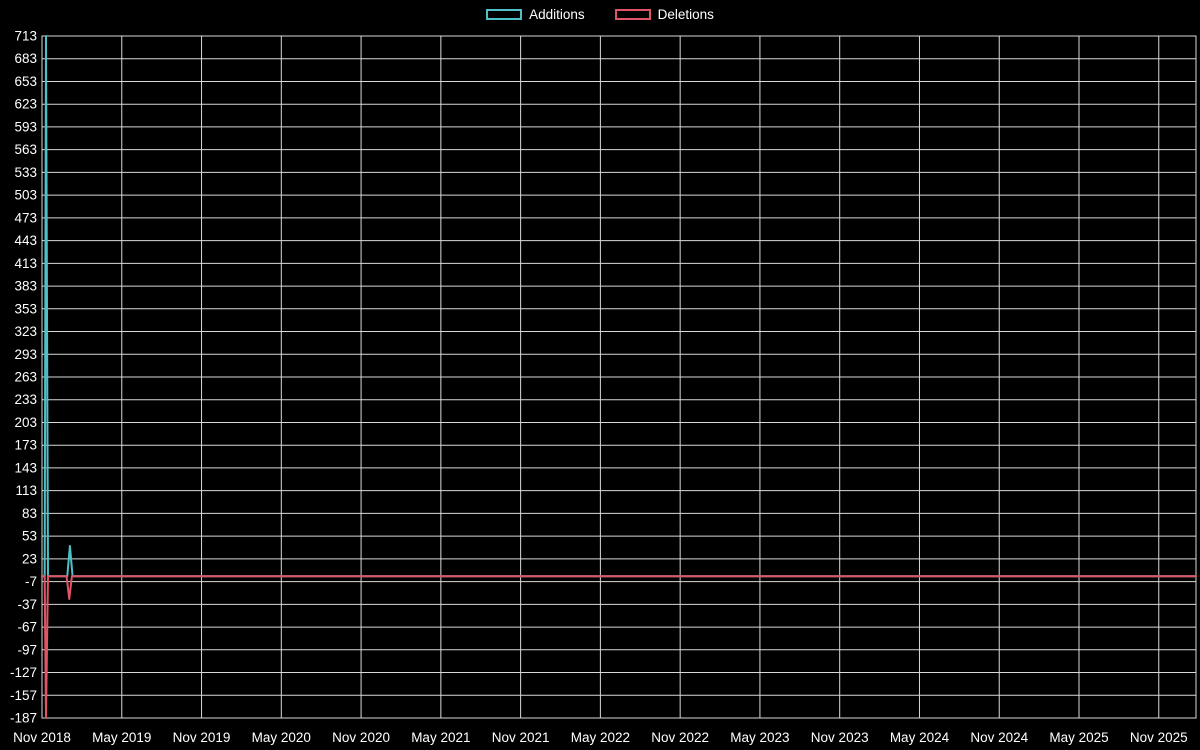 Image resolution: width=1200 pixels, height=750 pixels. What do you see at coordinates (521, 737) in the screenshot?
I see `x-axis-tick-label: Nov 2021` at bounding box center [521, 737].